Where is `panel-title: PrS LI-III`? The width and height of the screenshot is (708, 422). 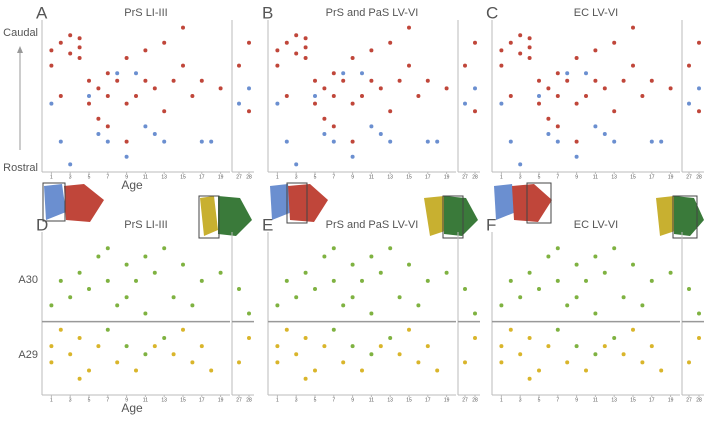
panel-title: PrS LI-III is located at coordinates (145, 13).